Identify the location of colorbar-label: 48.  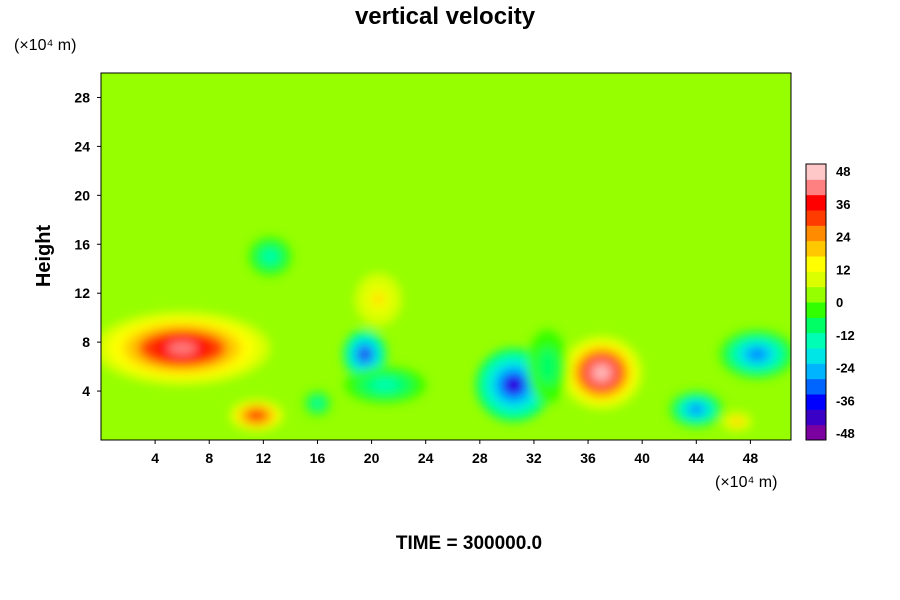
(843, 171).